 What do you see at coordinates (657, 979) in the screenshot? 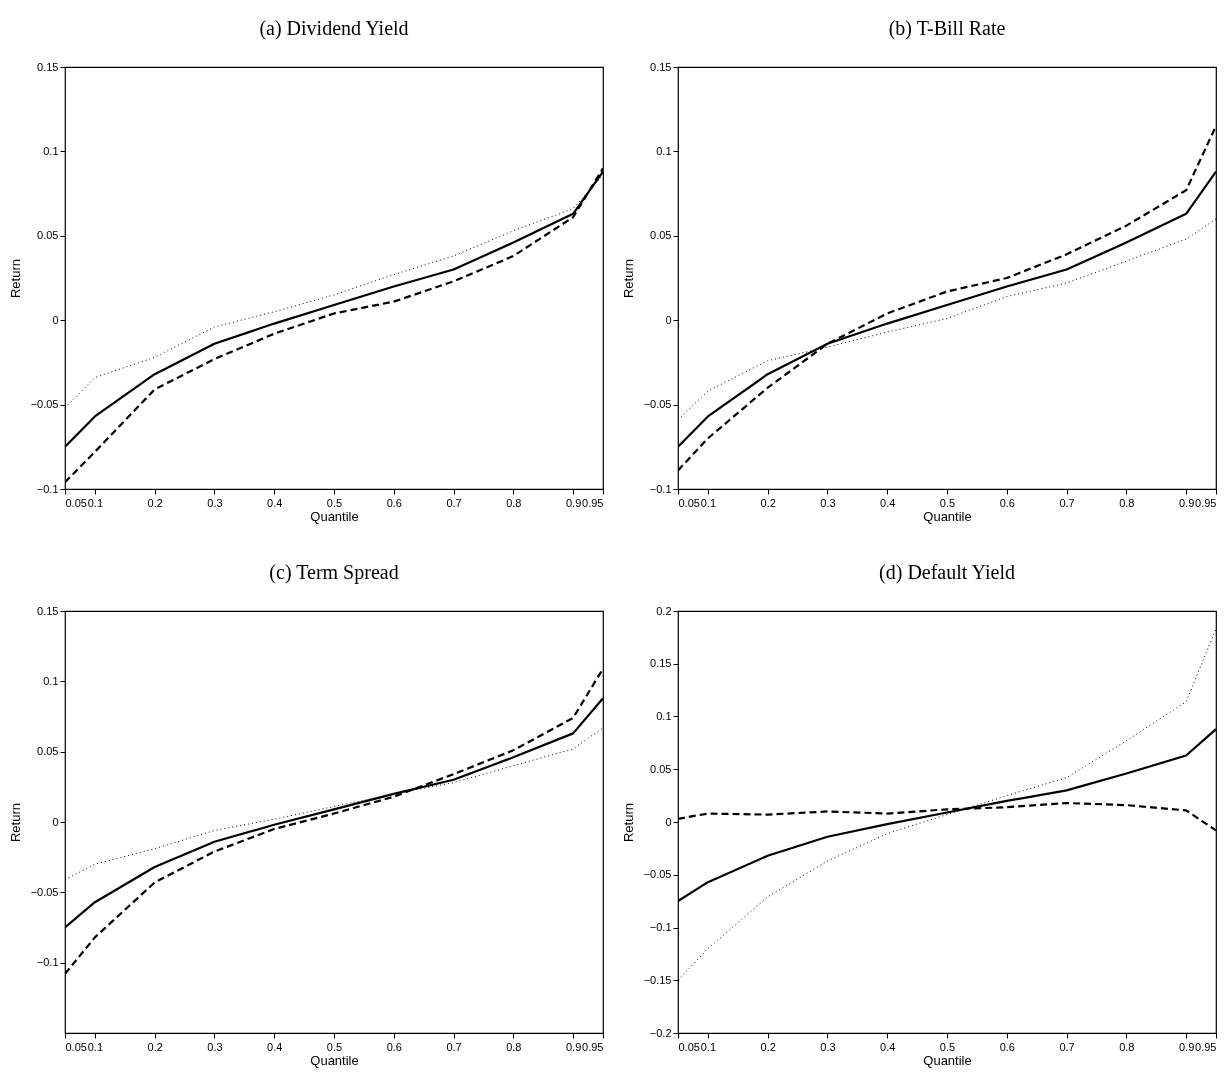
I see `y-tick-label: −0.15` at bounding box center [657, 979].